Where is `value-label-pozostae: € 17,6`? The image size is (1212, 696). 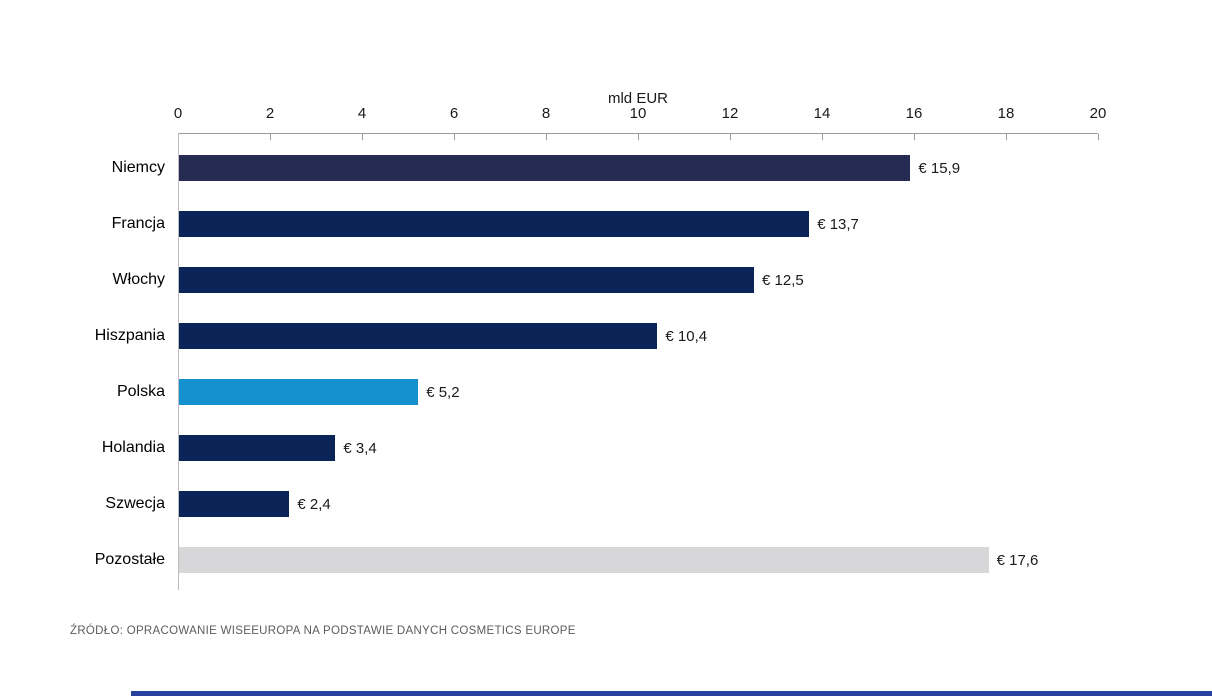
value-label-pozostae: € 17,6 is located at coordinates (1017, 560).